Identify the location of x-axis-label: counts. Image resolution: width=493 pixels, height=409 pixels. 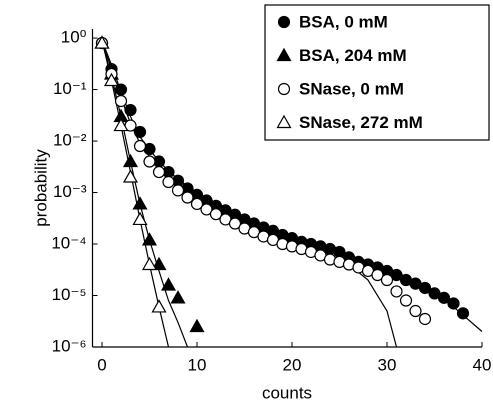
(287, 392).